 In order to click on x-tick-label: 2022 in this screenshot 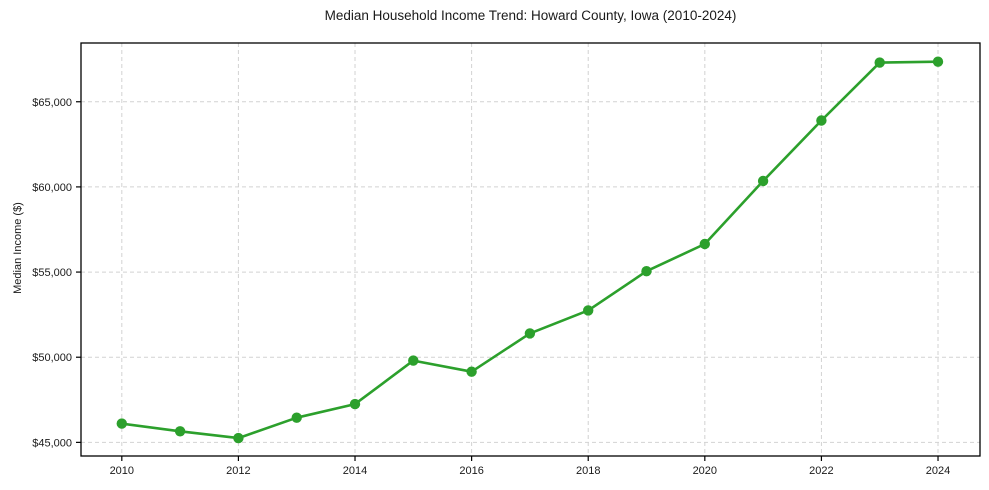, I will do `click(821, 471)`.